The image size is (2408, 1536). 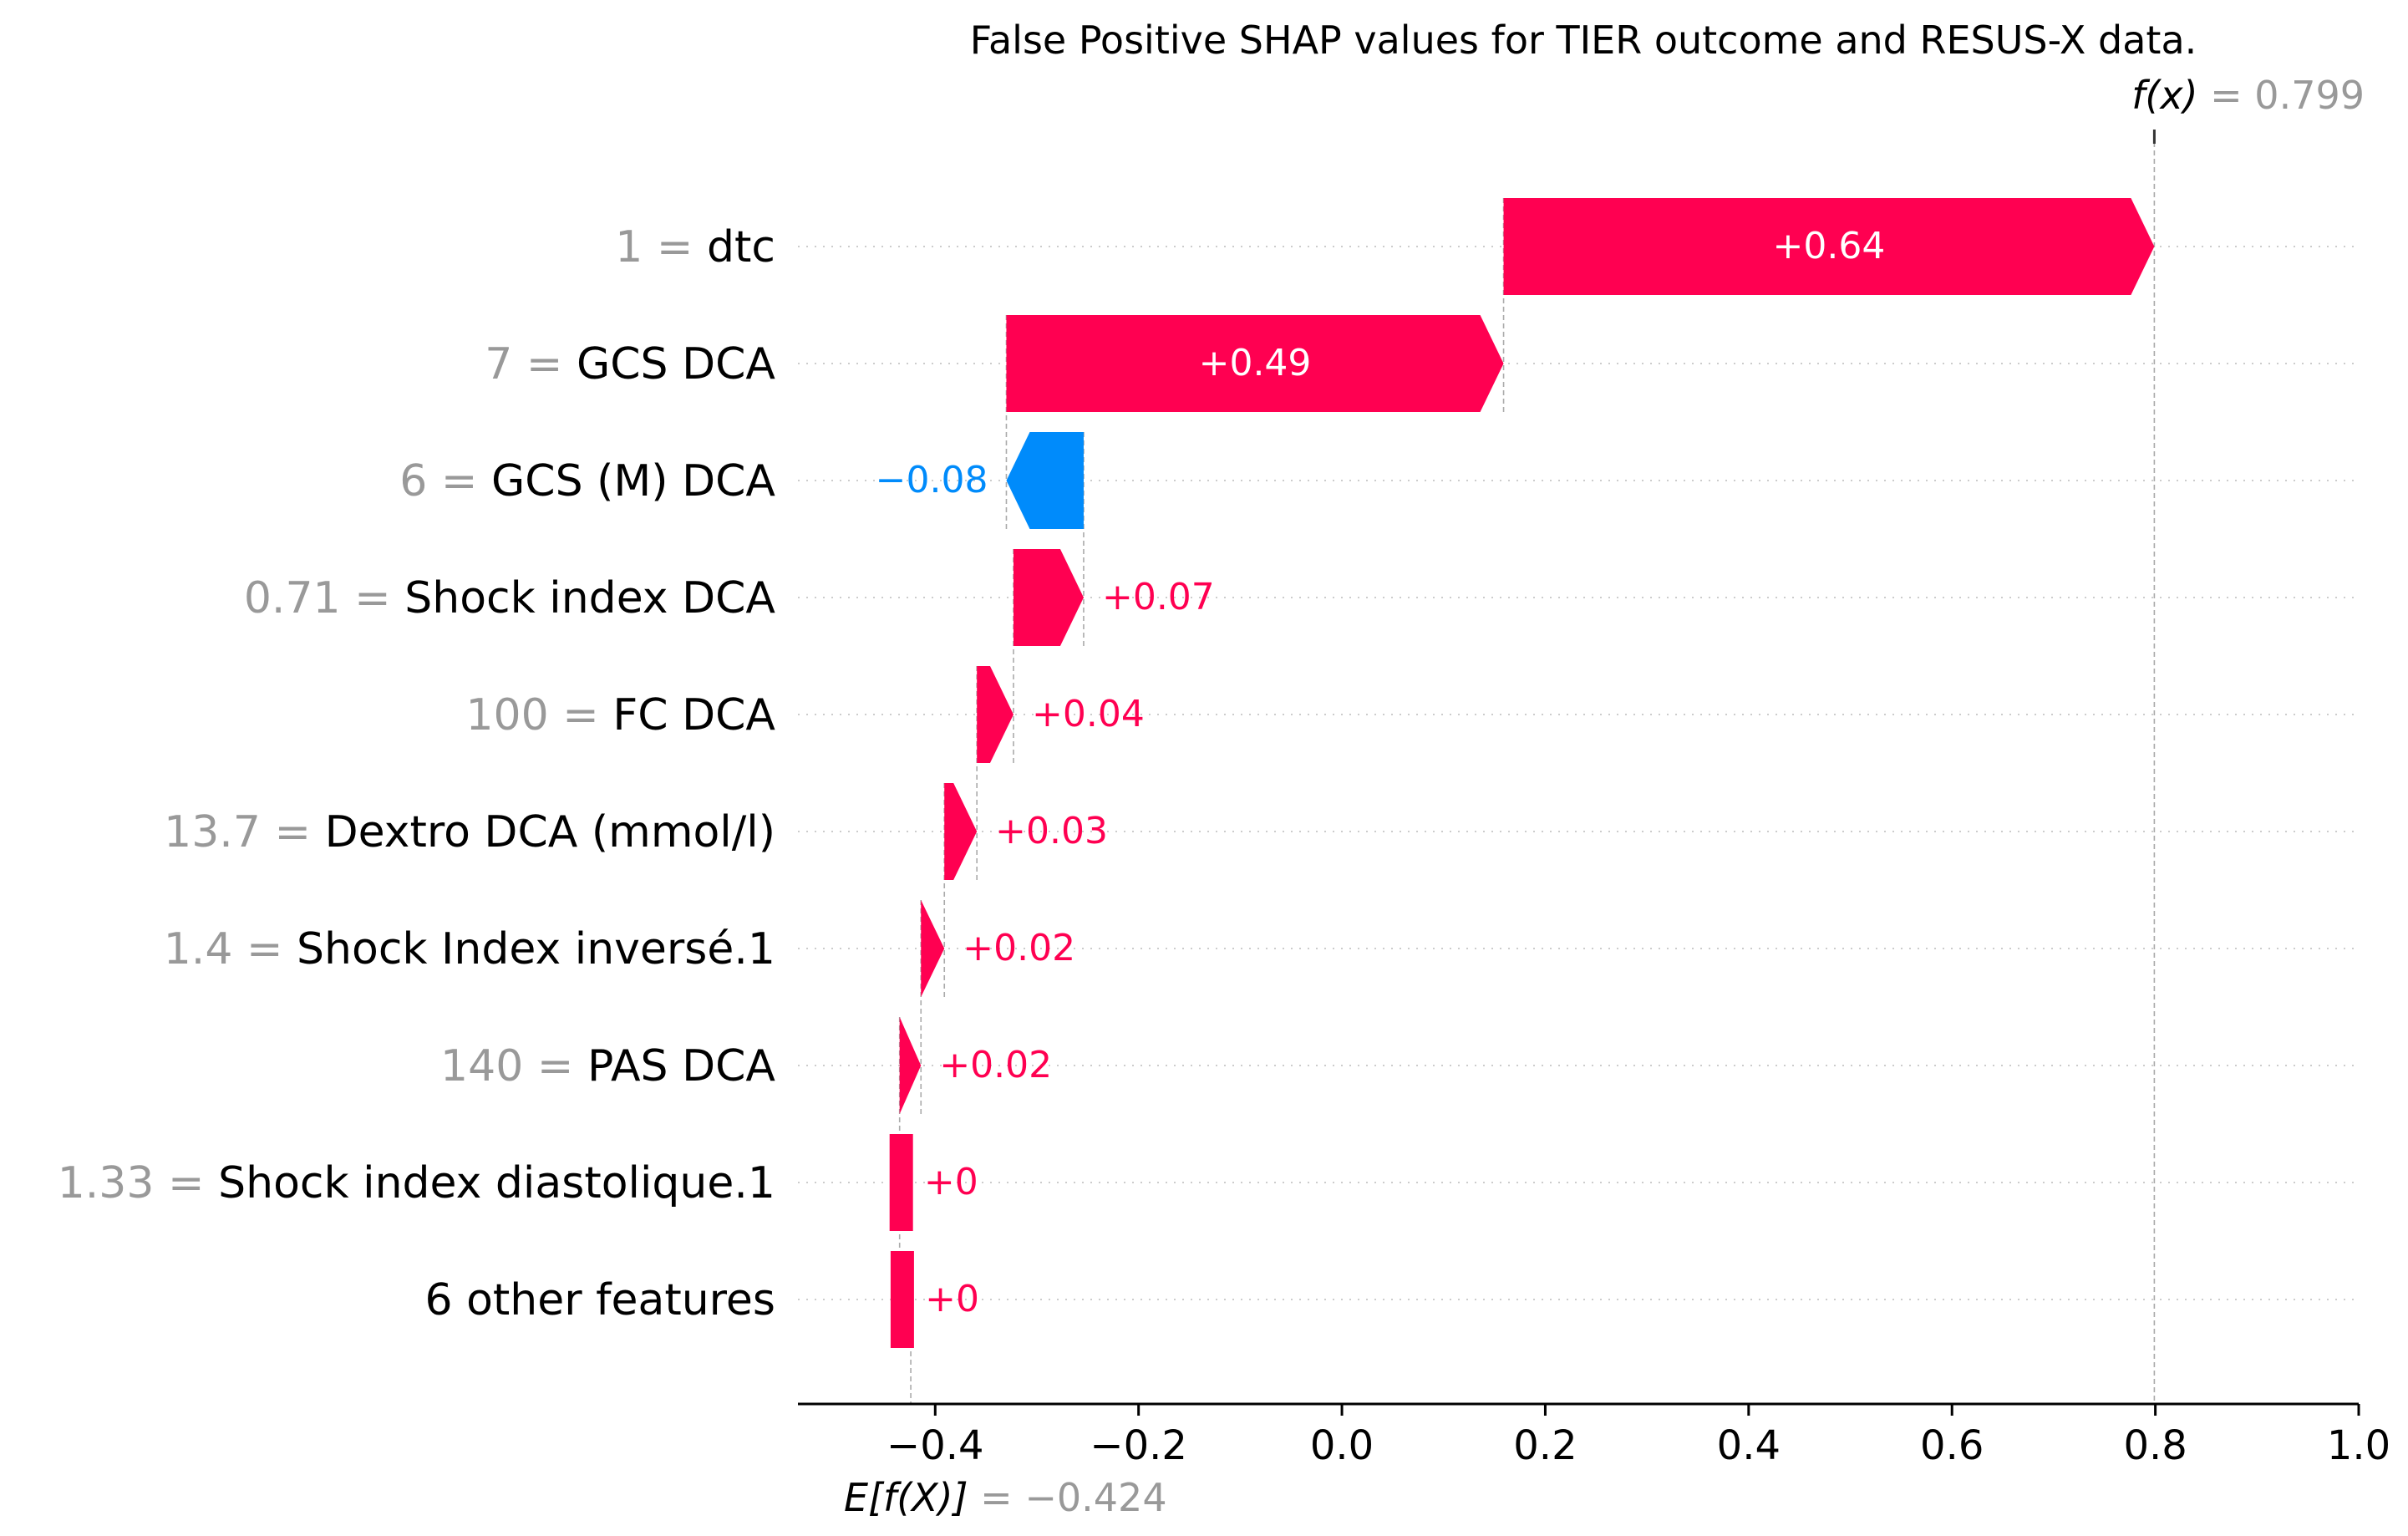 What do you see at coordinates (513, 1066) in the screenshot?
I see `feature-value: 140 =` at bounding box center [513, 1066].